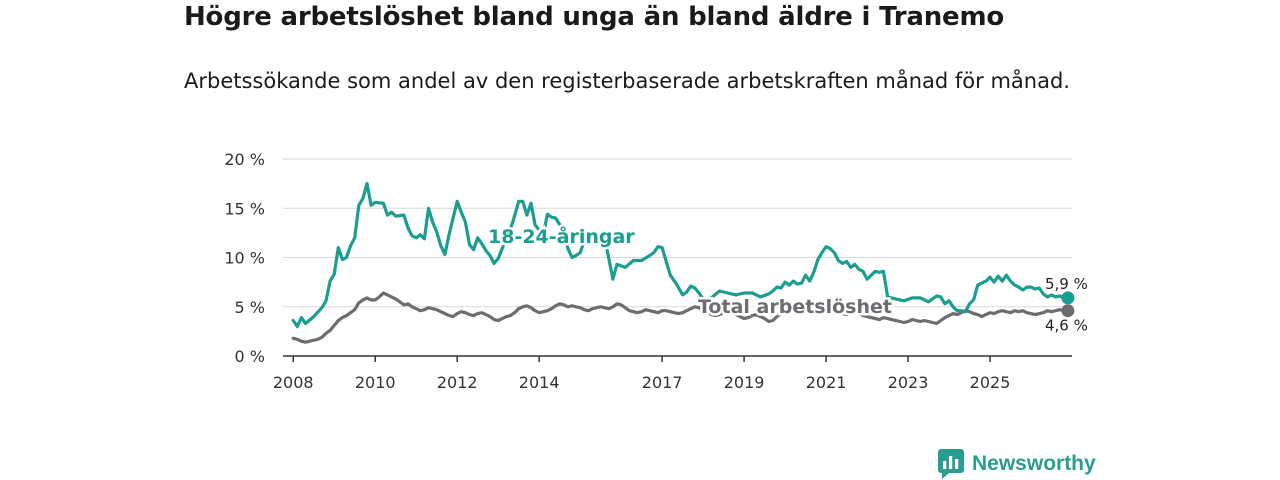  What do you see at coordinates (1068, 298) in the screenshot?
I see `end-dot-youth` at bounding box center [1068, 298].